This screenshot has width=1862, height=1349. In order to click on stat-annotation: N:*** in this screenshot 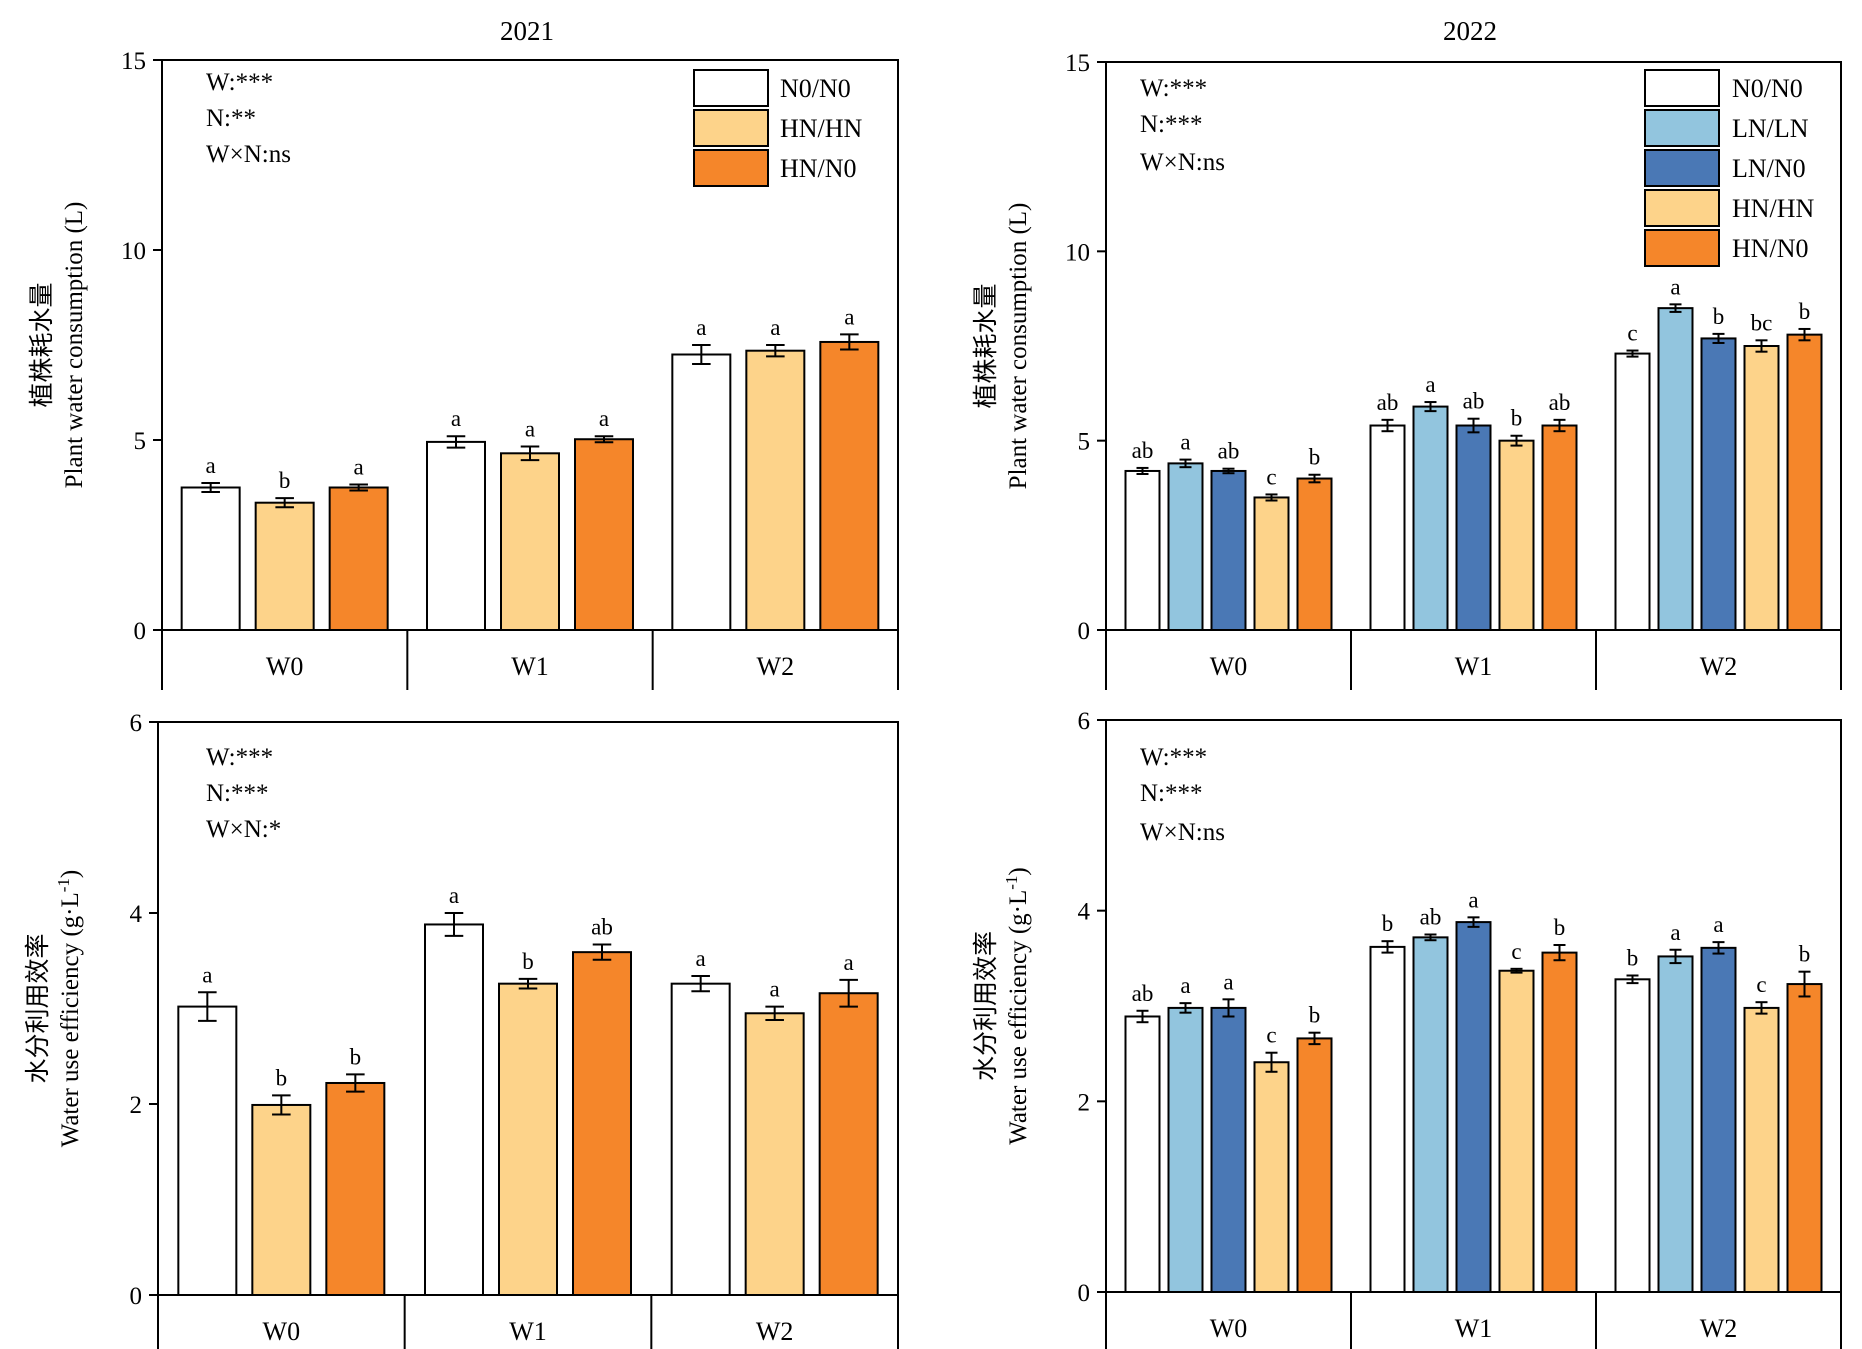, I will do `click(1171, 793)`.